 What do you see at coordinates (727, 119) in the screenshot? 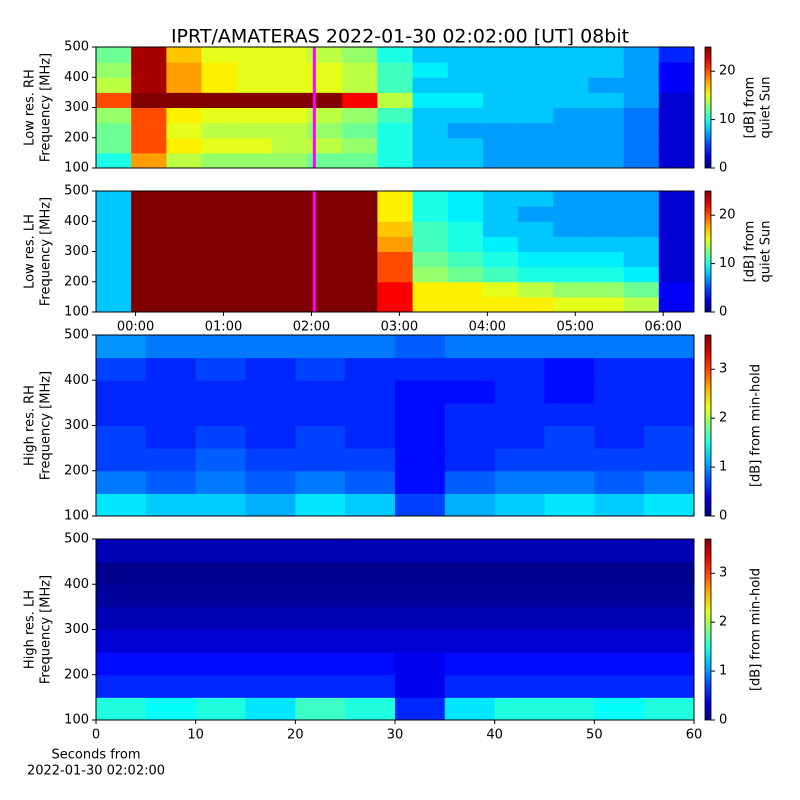
I see `colorbar-tick-label: 10` at bounding box center [727, 119].